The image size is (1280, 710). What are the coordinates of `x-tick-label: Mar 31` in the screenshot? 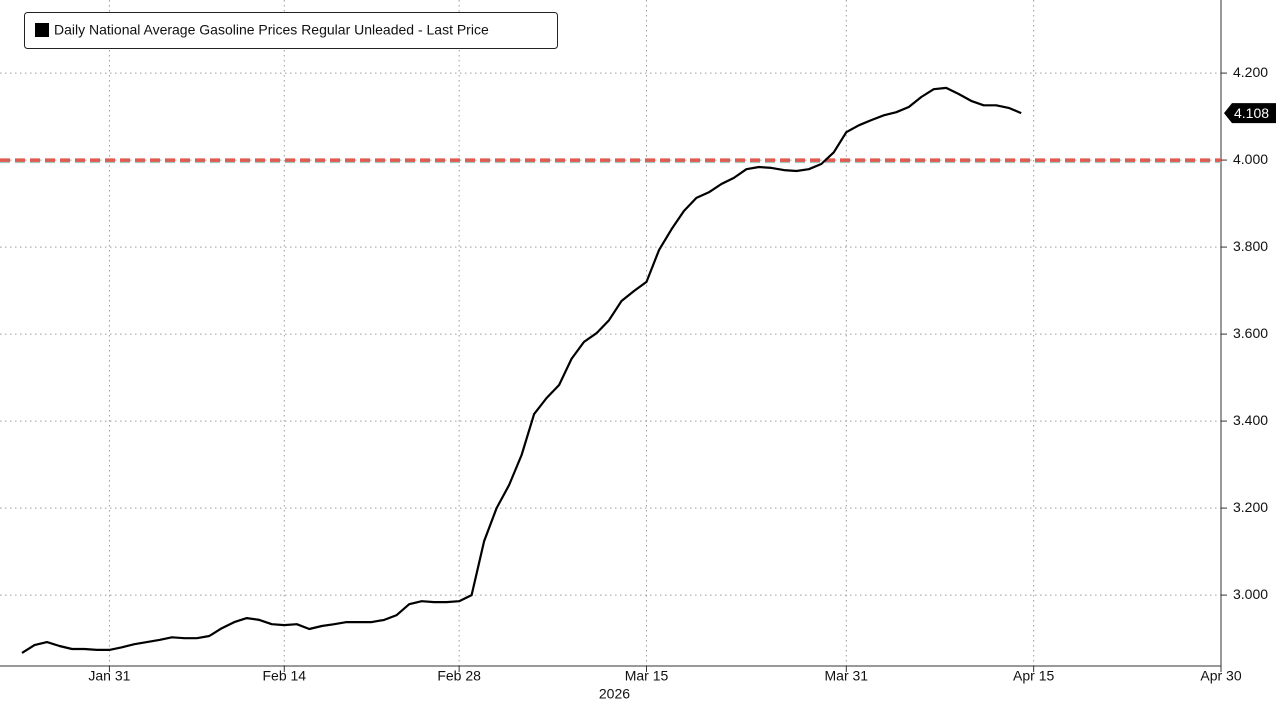 It's located at (847, 676).